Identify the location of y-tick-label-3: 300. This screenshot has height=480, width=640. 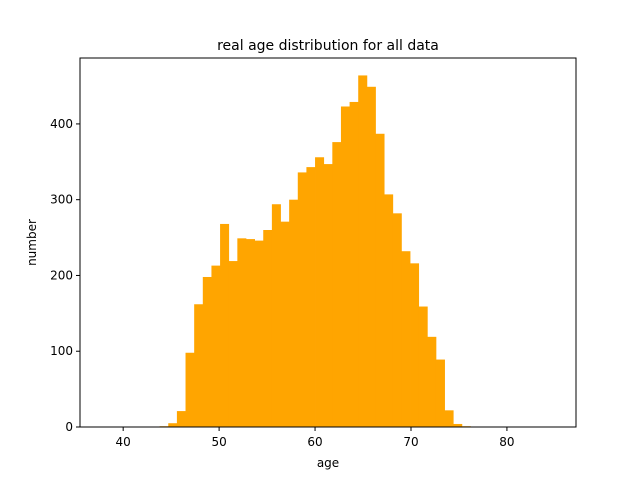
(61, 200).